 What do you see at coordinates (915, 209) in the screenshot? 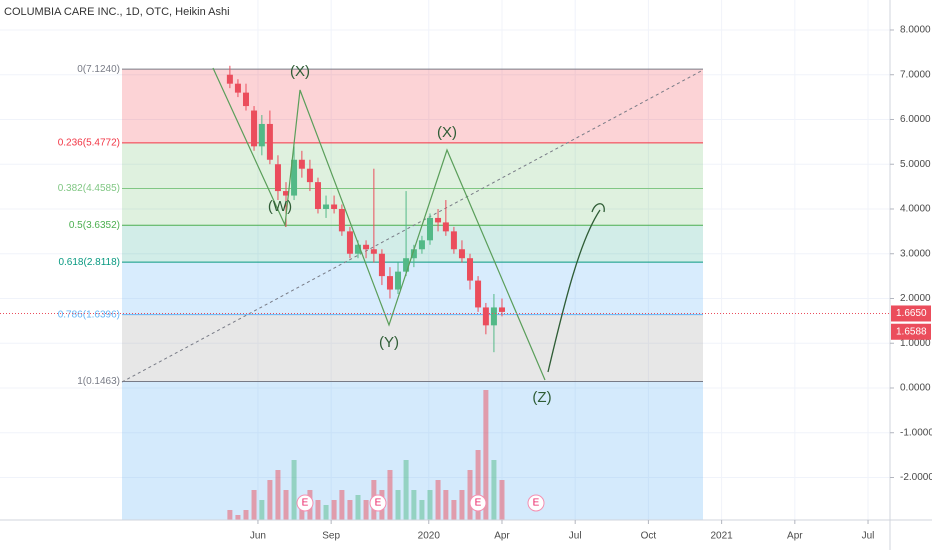
I see `y-tick-label: 4.0000` at bounding box center [915, 209].